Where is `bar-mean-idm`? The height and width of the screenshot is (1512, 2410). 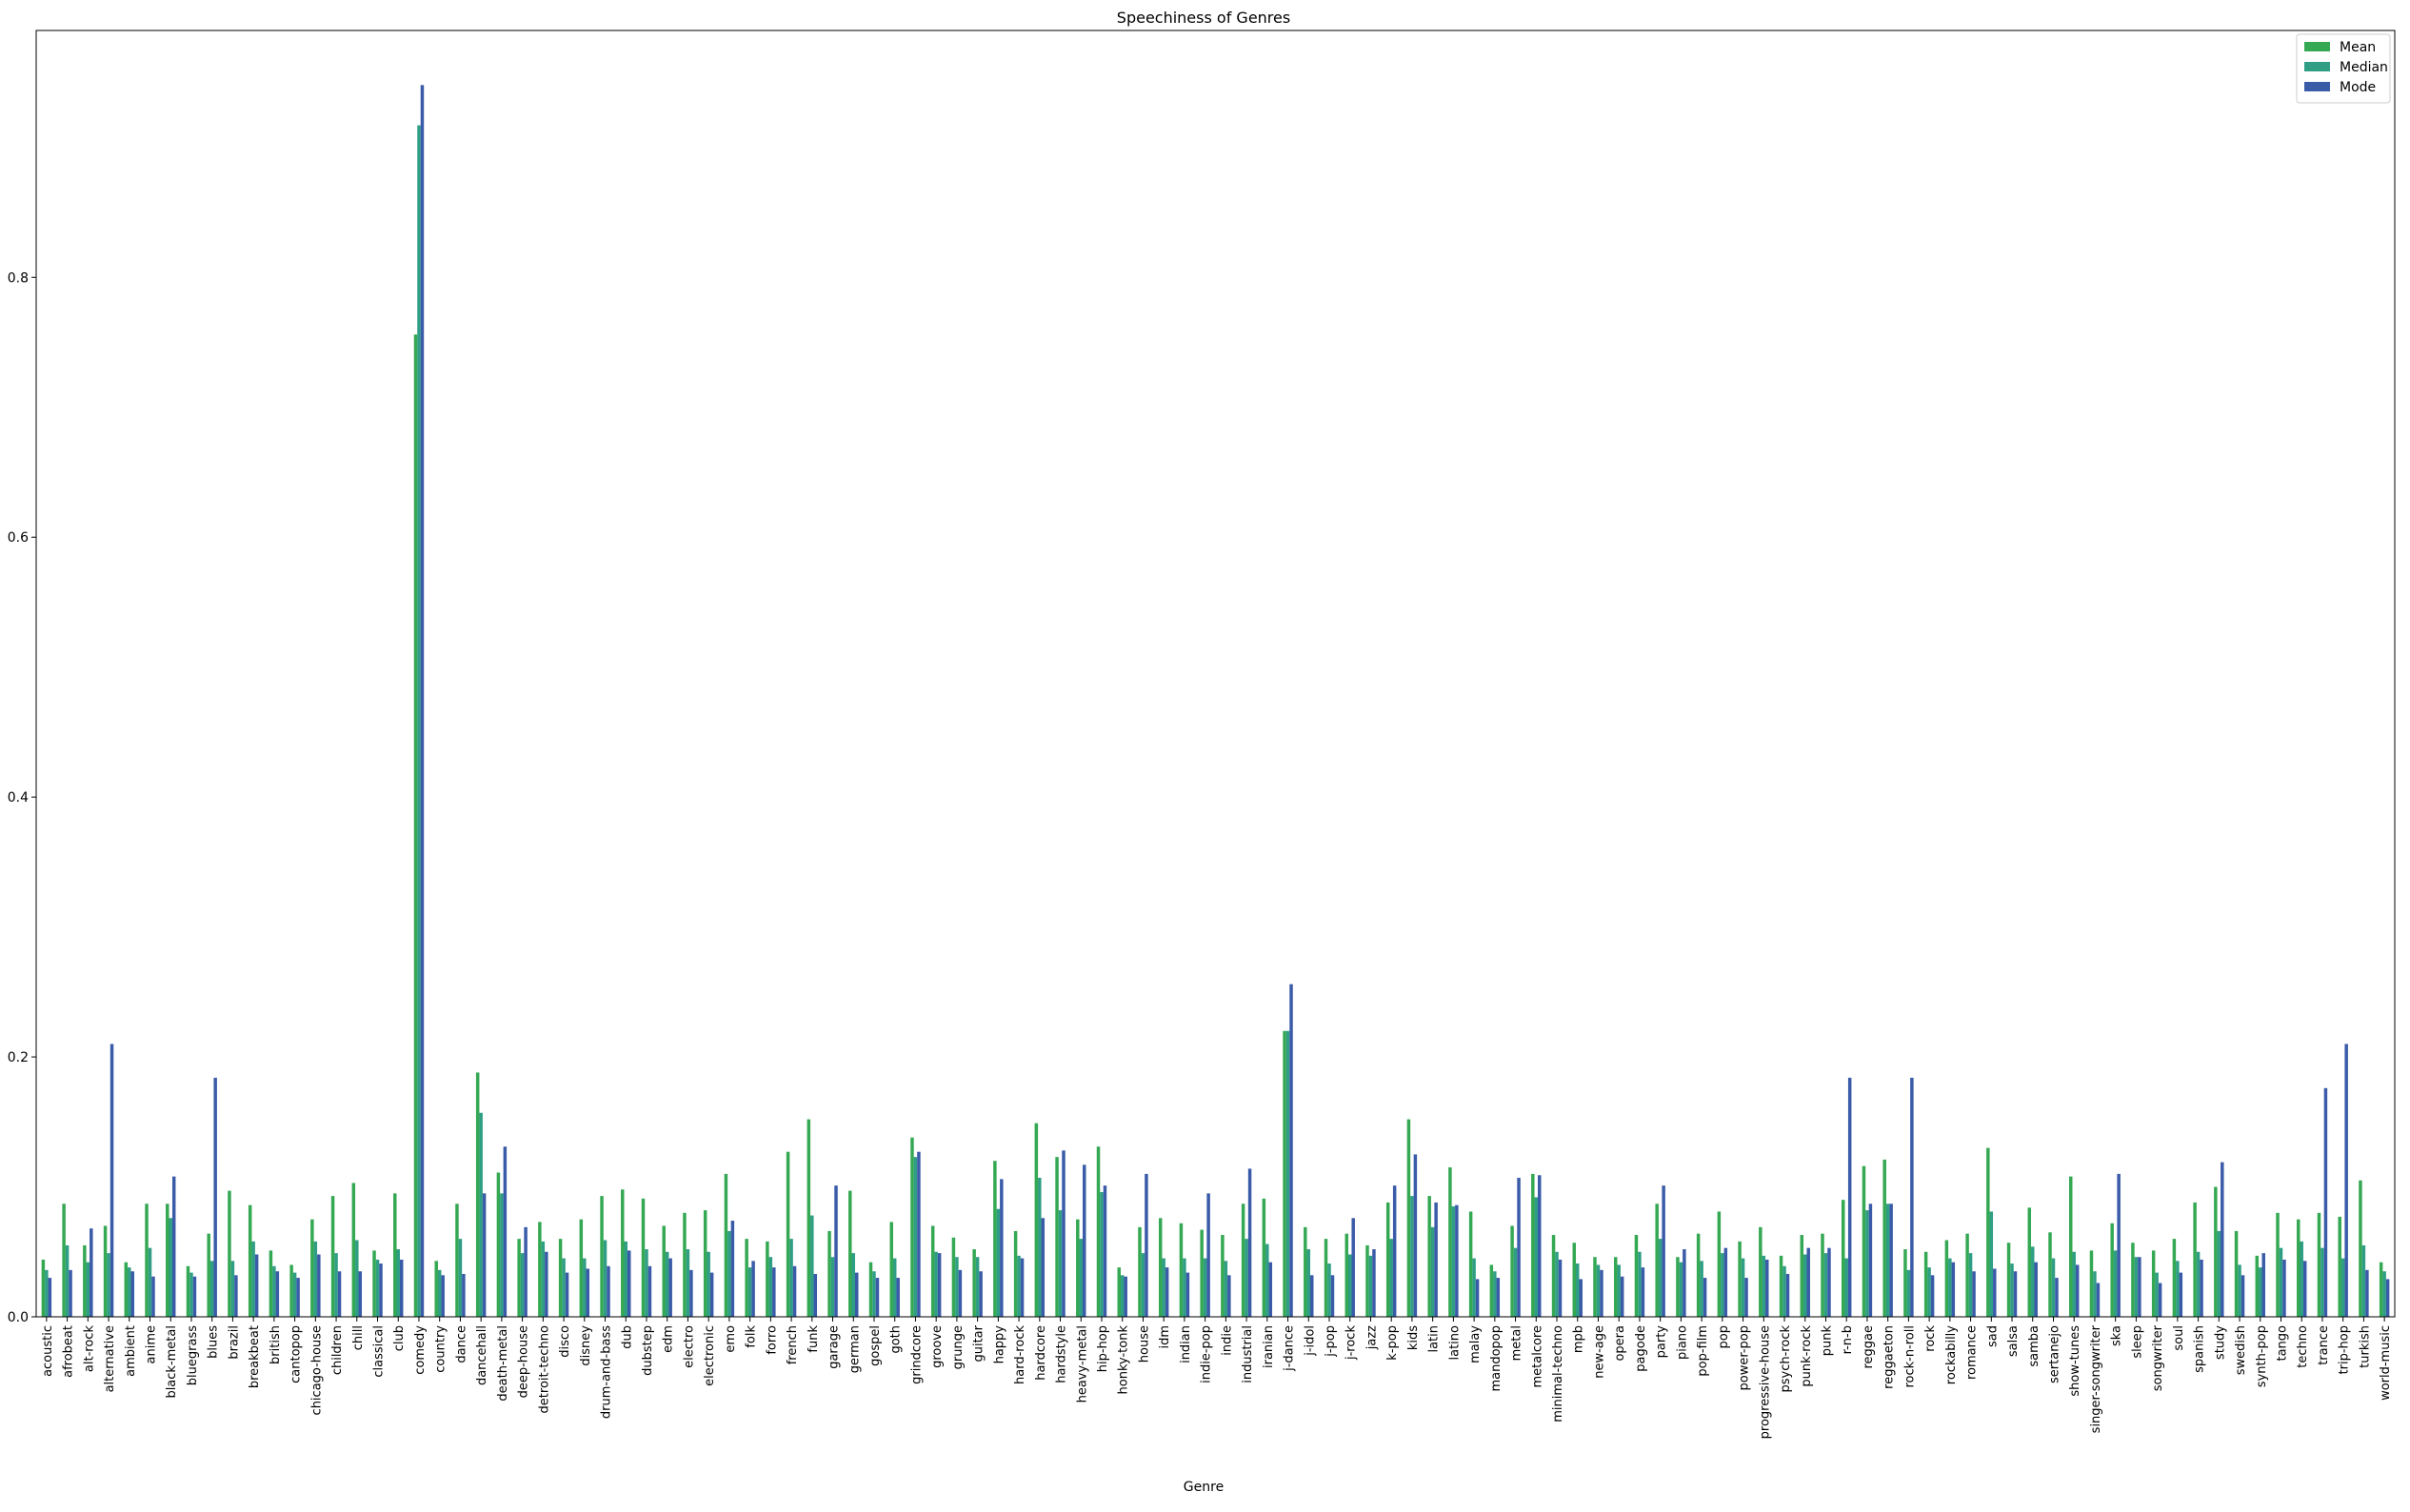
bar-mean-idm is located at coordinates (1161, 1267).